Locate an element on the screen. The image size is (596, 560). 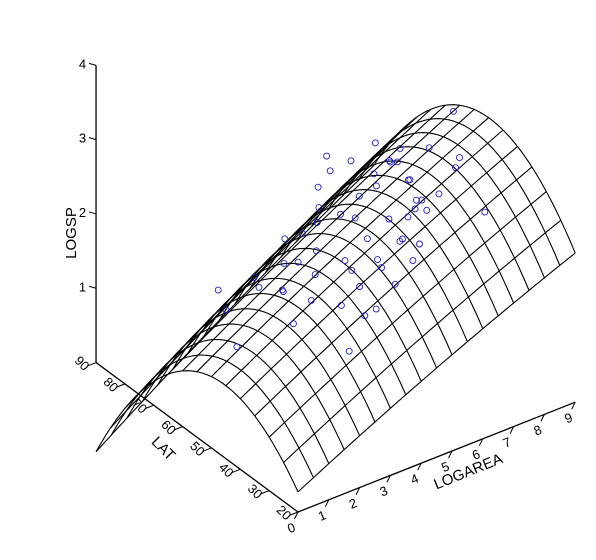
y-tick-label: 40 is located at coordinates (226, 470).